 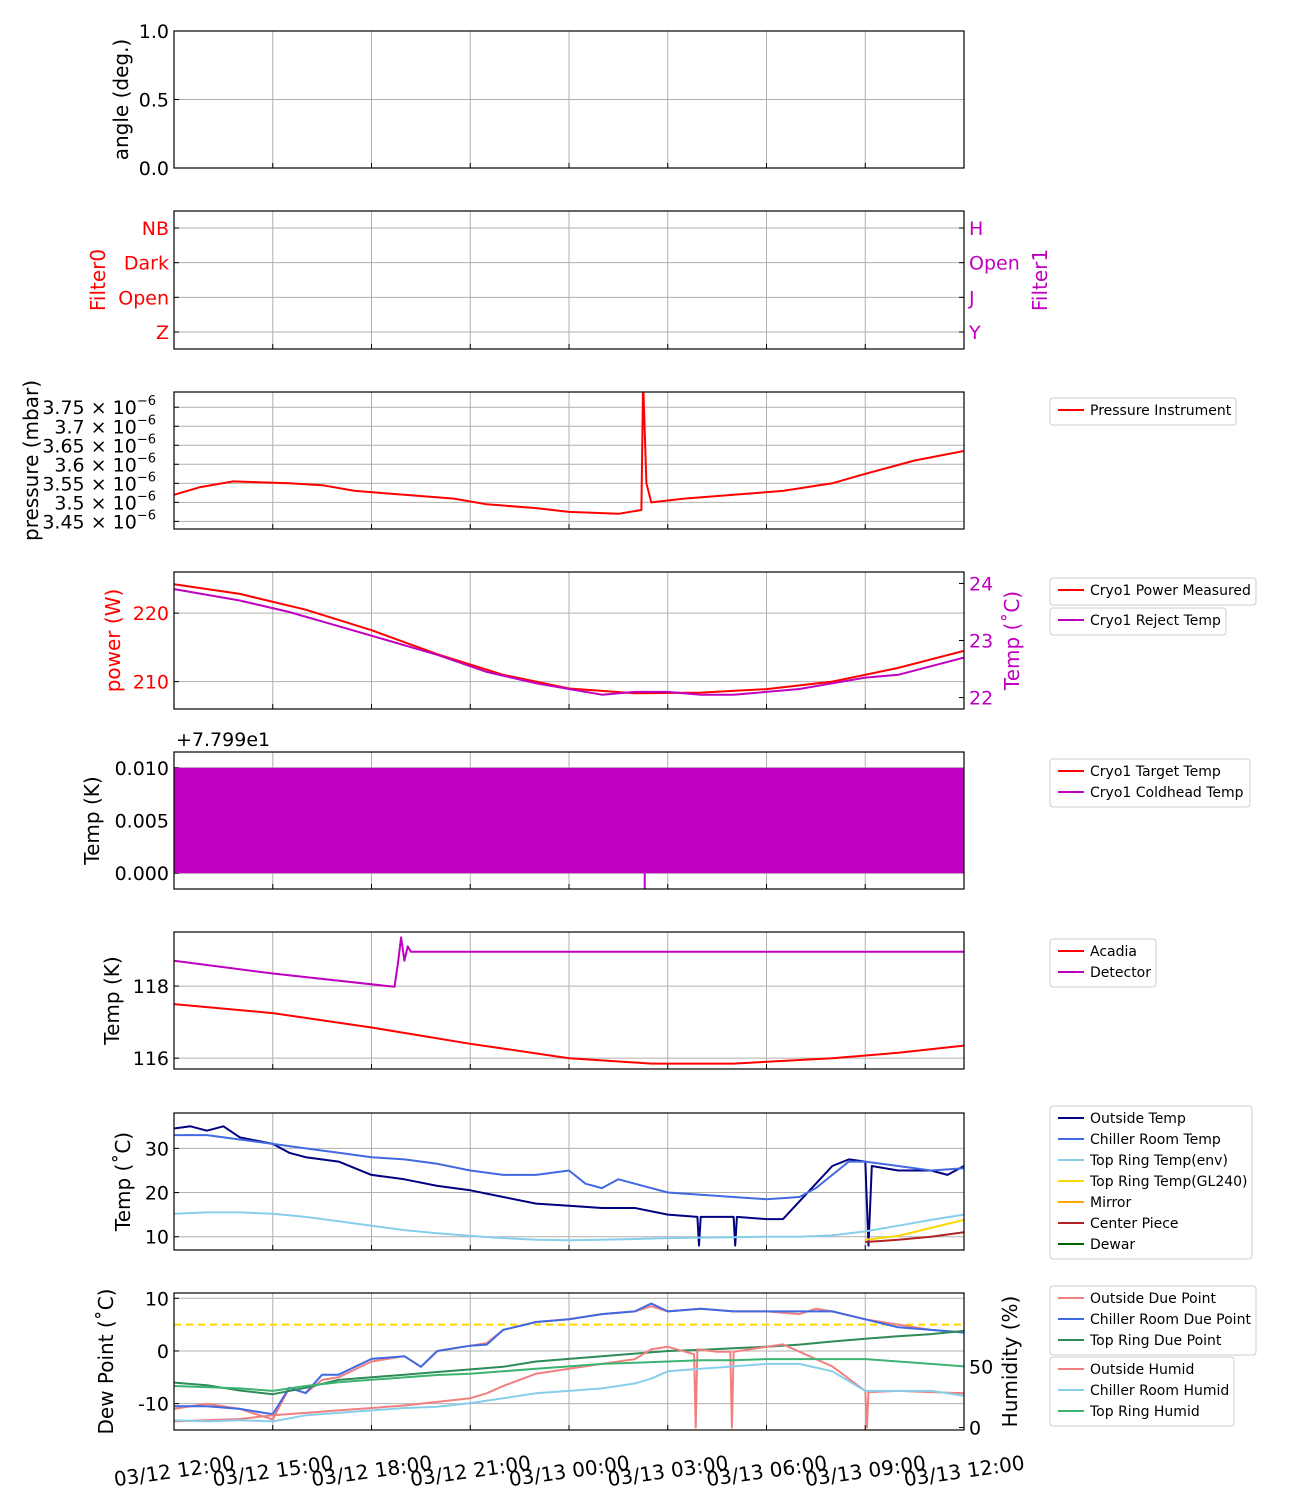 I want to click on series-line-top-ring-humid, so click(x=569, y=1375).